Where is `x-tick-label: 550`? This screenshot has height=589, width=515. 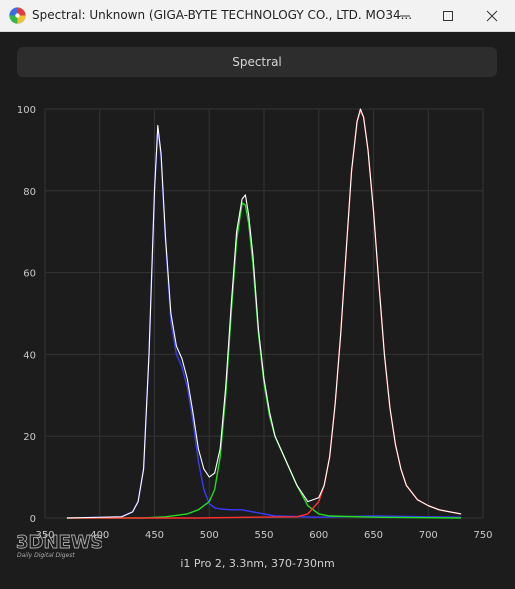 x-tick-label: 550 is located at coordinates (263, 535).